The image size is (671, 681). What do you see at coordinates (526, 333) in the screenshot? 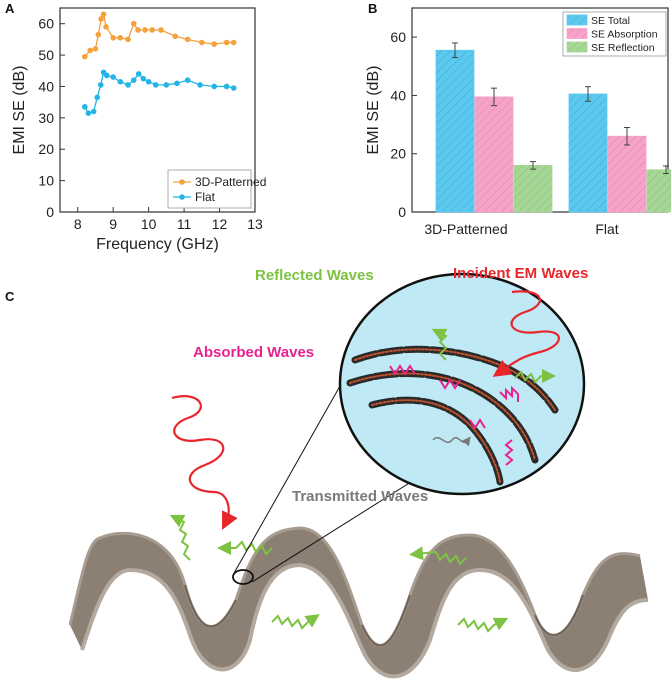
I see `incident-wave-zoom` at bounding box center [526, 333].